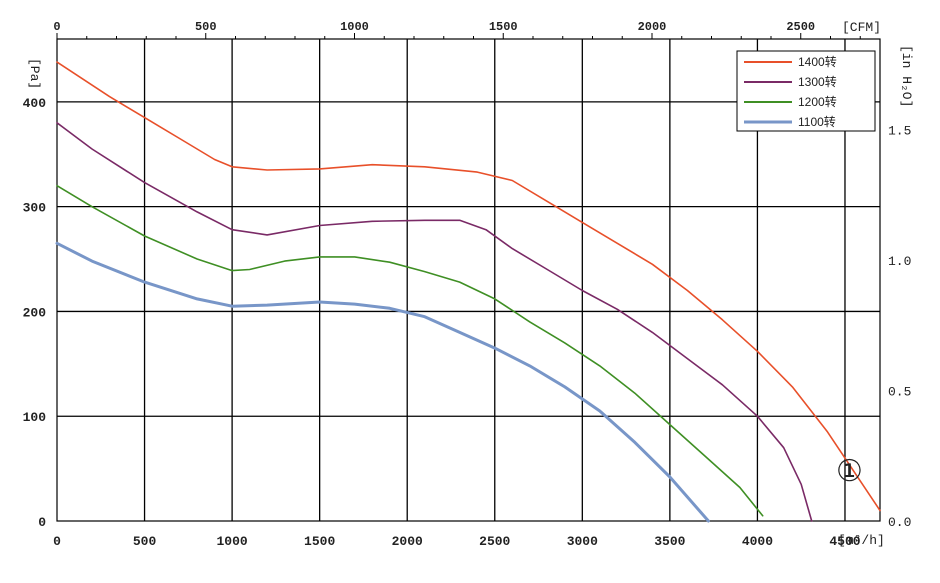  Describe the element at coordinates (800, 27) in the screenshot. I see `x2-tick-label-5: 2500` at that location.